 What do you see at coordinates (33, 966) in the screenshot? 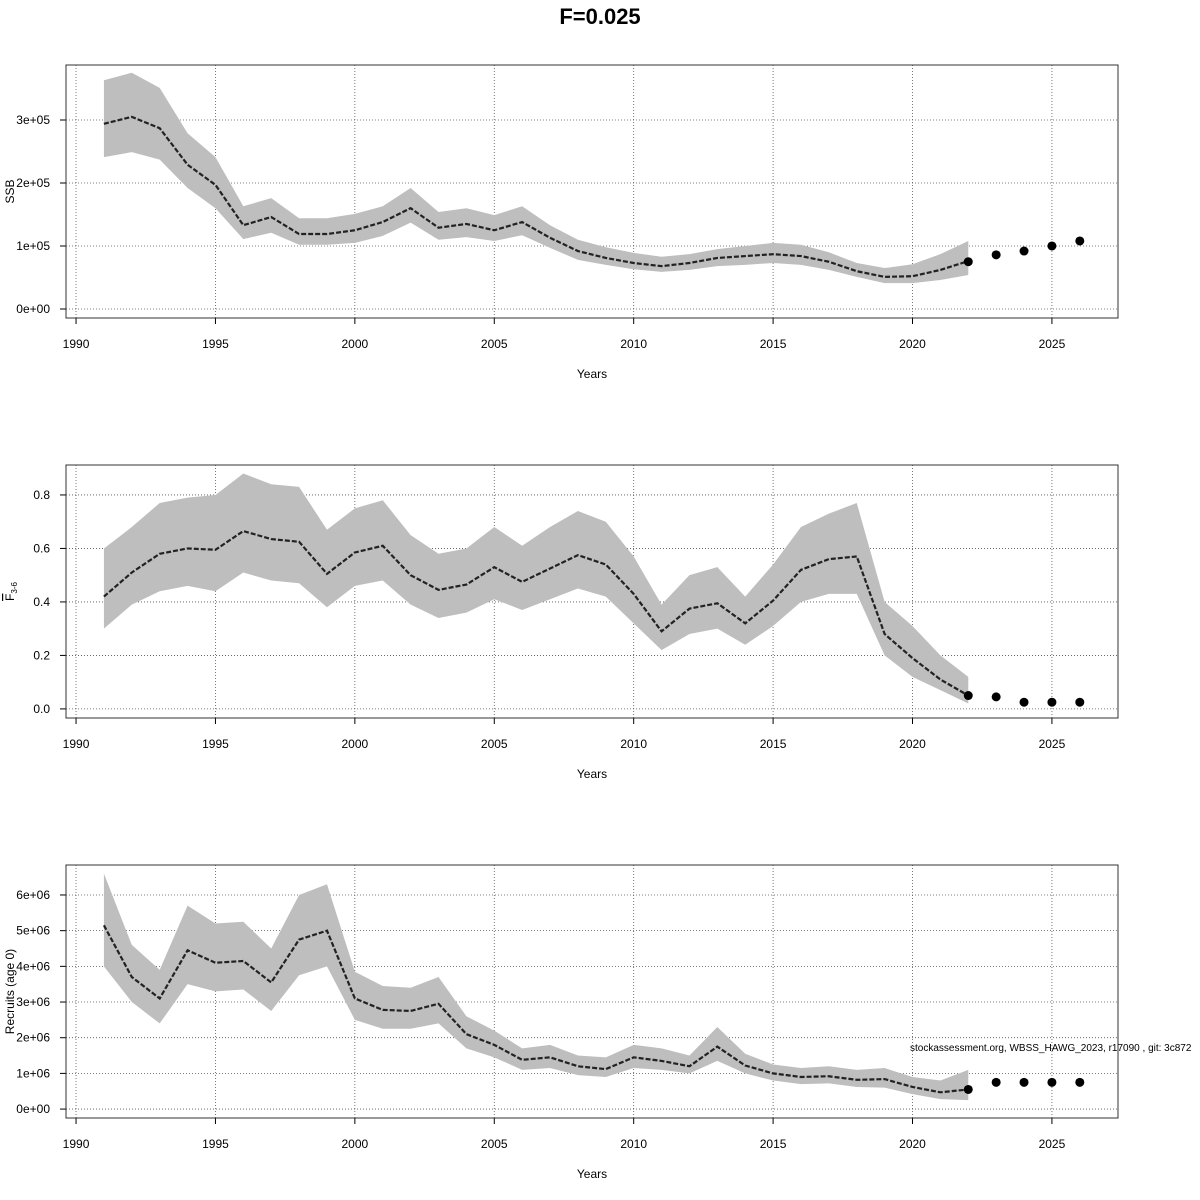
I see `y-tick-label: 4e+06` at bounding box center [33, 966].